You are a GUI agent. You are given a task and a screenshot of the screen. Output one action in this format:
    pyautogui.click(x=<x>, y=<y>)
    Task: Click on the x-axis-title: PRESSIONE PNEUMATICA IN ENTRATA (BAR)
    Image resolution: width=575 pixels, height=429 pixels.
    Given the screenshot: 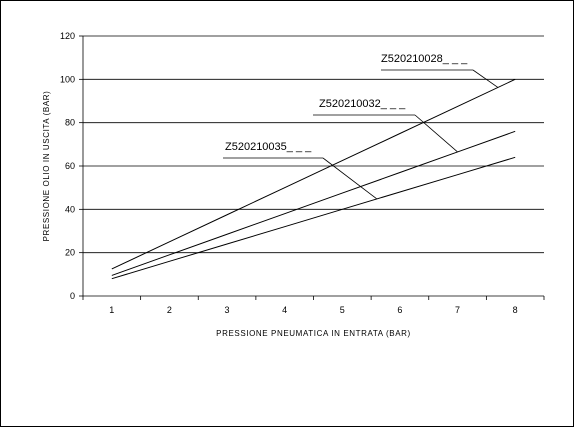 What is the action you would take?
    pyautogui.click(x=313, y=333)
    